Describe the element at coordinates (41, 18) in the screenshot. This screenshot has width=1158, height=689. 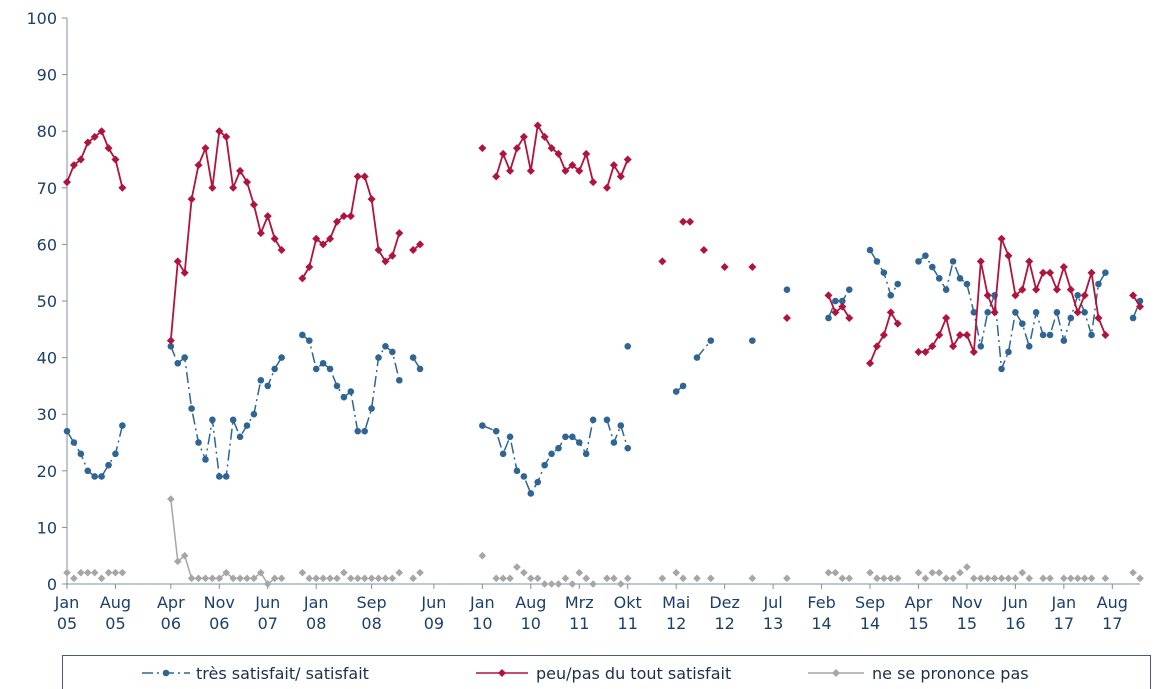
I see `y-tick-label: 100` at that location.